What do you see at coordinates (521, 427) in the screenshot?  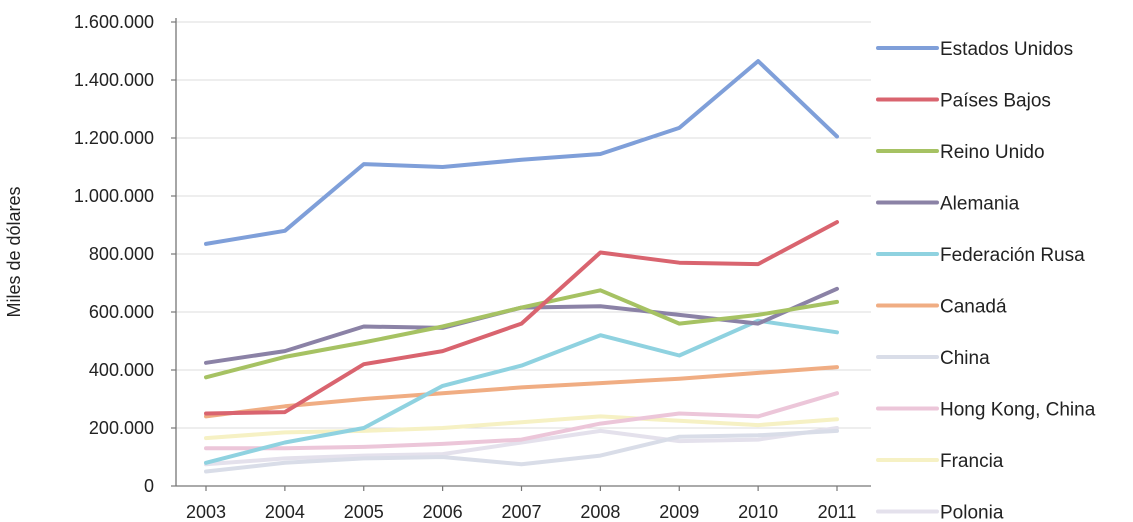 I see `series-line-francia` at bounding box center [521, 427].